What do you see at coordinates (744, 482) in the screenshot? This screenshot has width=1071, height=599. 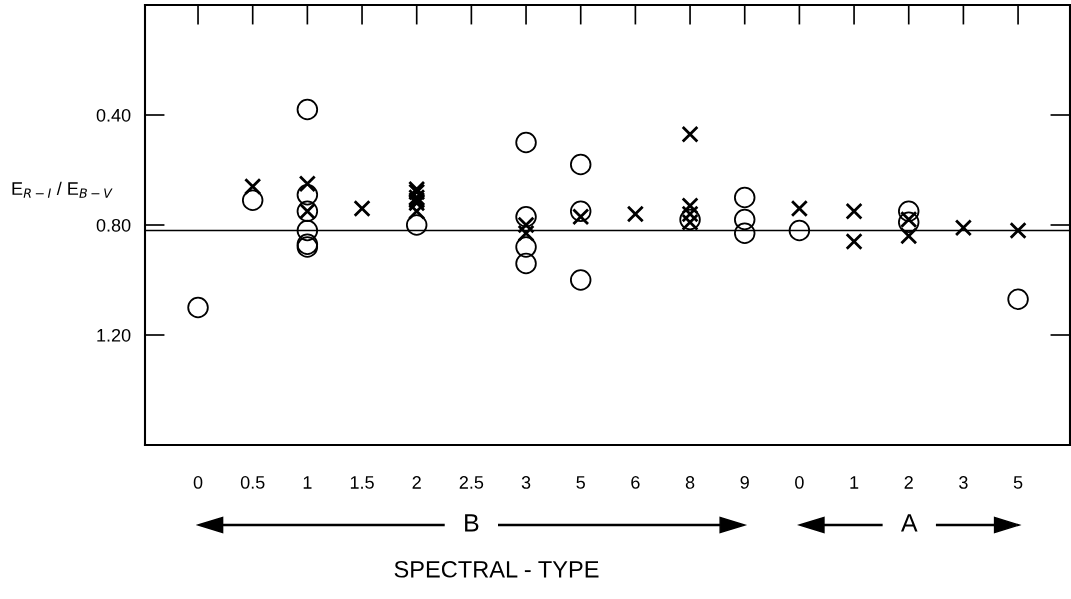 I see `x-tick-label: 9` at bounding box center [744, 482].